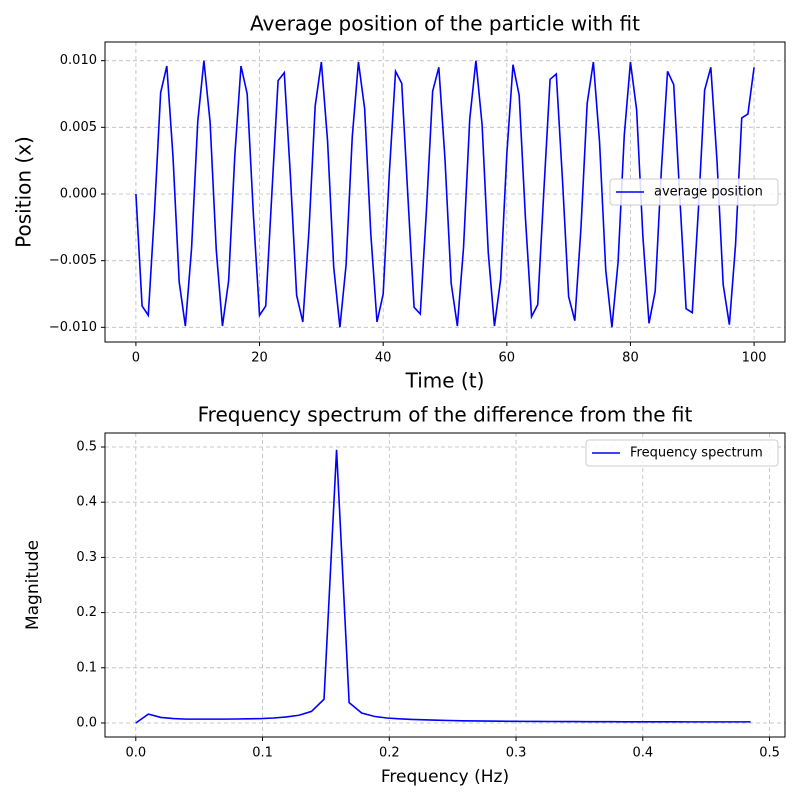 This screenshot has width=800, height=800. I want to click on legend: Frequency spectrum, so click(682, 453).